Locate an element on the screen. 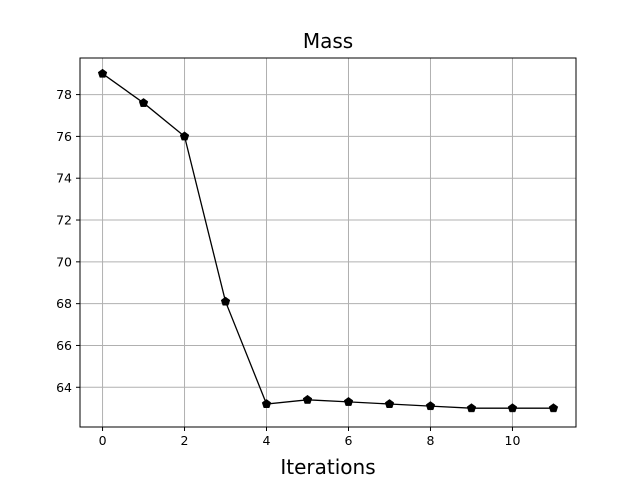  x-tick-label: 10 is located at coordinates (513, 440).